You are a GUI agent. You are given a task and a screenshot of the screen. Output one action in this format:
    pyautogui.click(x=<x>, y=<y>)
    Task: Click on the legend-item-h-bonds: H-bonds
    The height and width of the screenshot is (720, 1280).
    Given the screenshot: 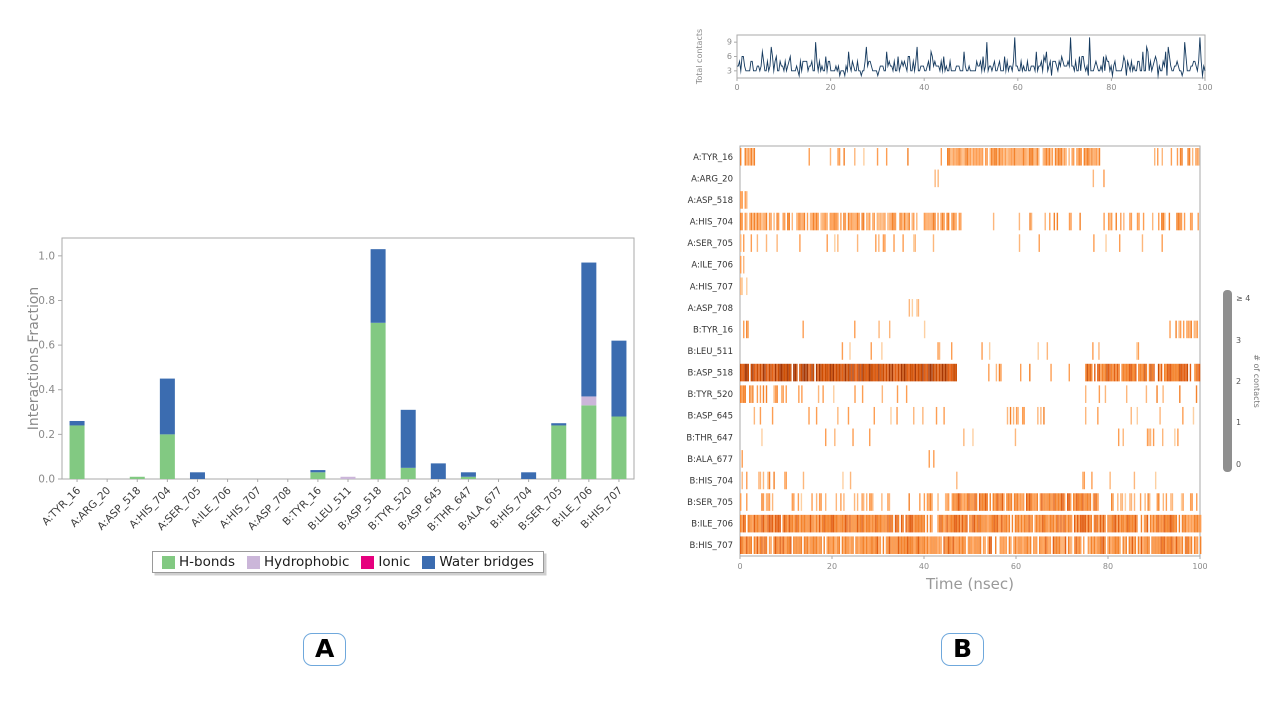 What is the action you would take?
    pyautogui.click(x=198, y=562)
    